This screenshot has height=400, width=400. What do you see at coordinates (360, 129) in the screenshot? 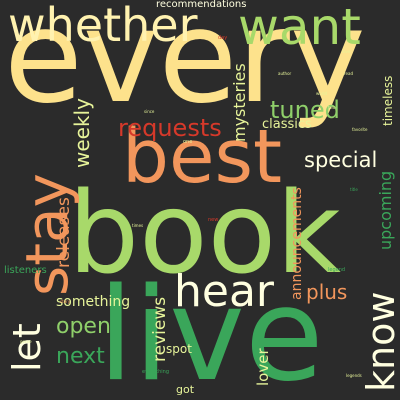
I see `word-favorite: favorite` at bounding box center [360, 129].